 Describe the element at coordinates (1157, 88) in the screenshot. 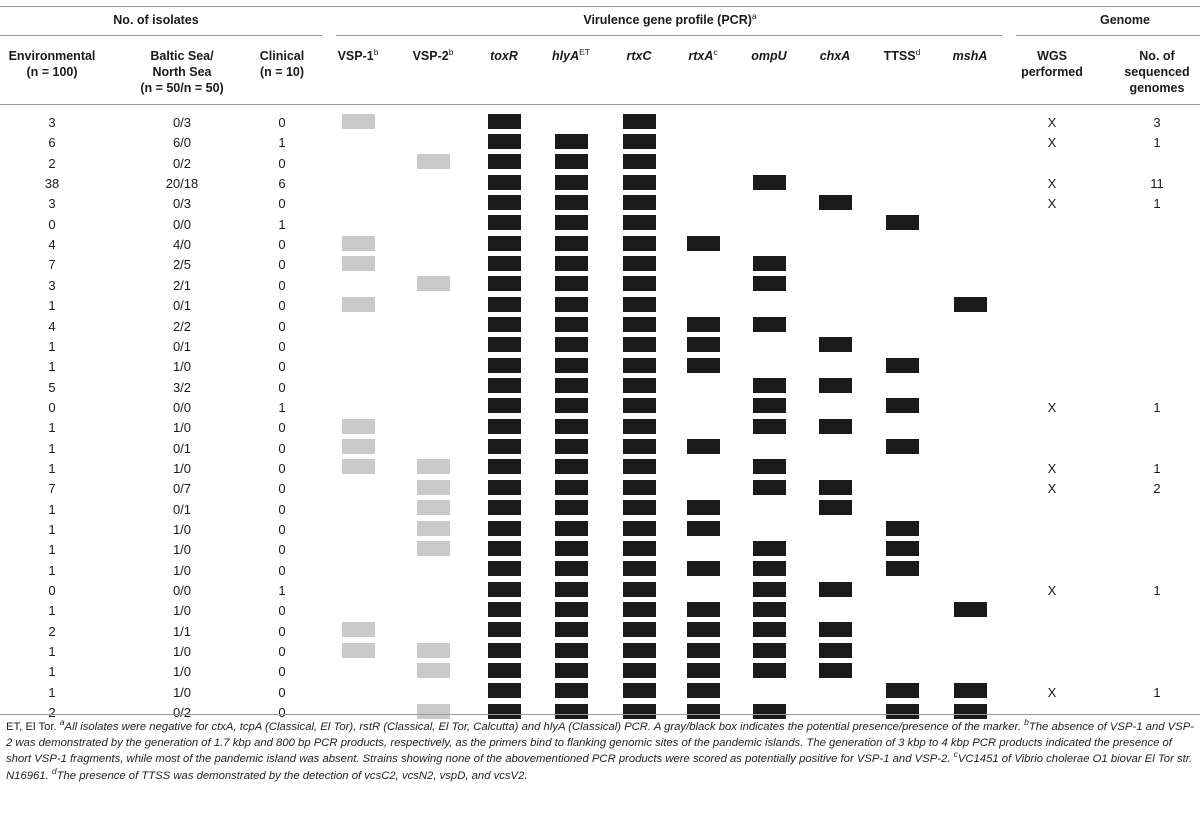

I see `column-header-nseq-line: genomes` at that location.